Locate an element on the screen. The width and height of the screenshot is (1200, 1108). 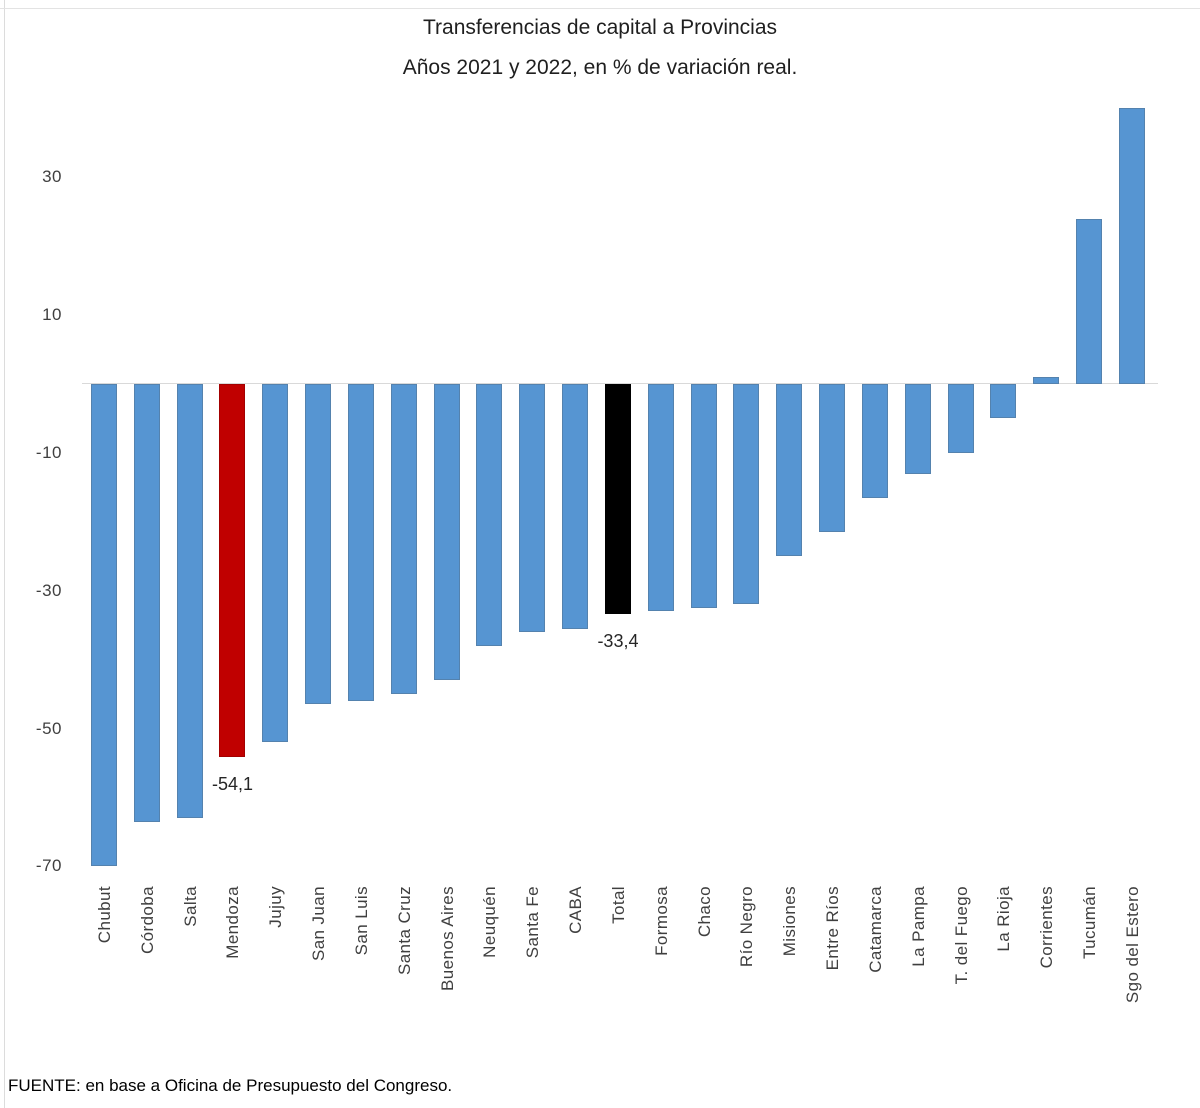
category-label-la-pampa: La Pampa is located at coordinates (918, 926).